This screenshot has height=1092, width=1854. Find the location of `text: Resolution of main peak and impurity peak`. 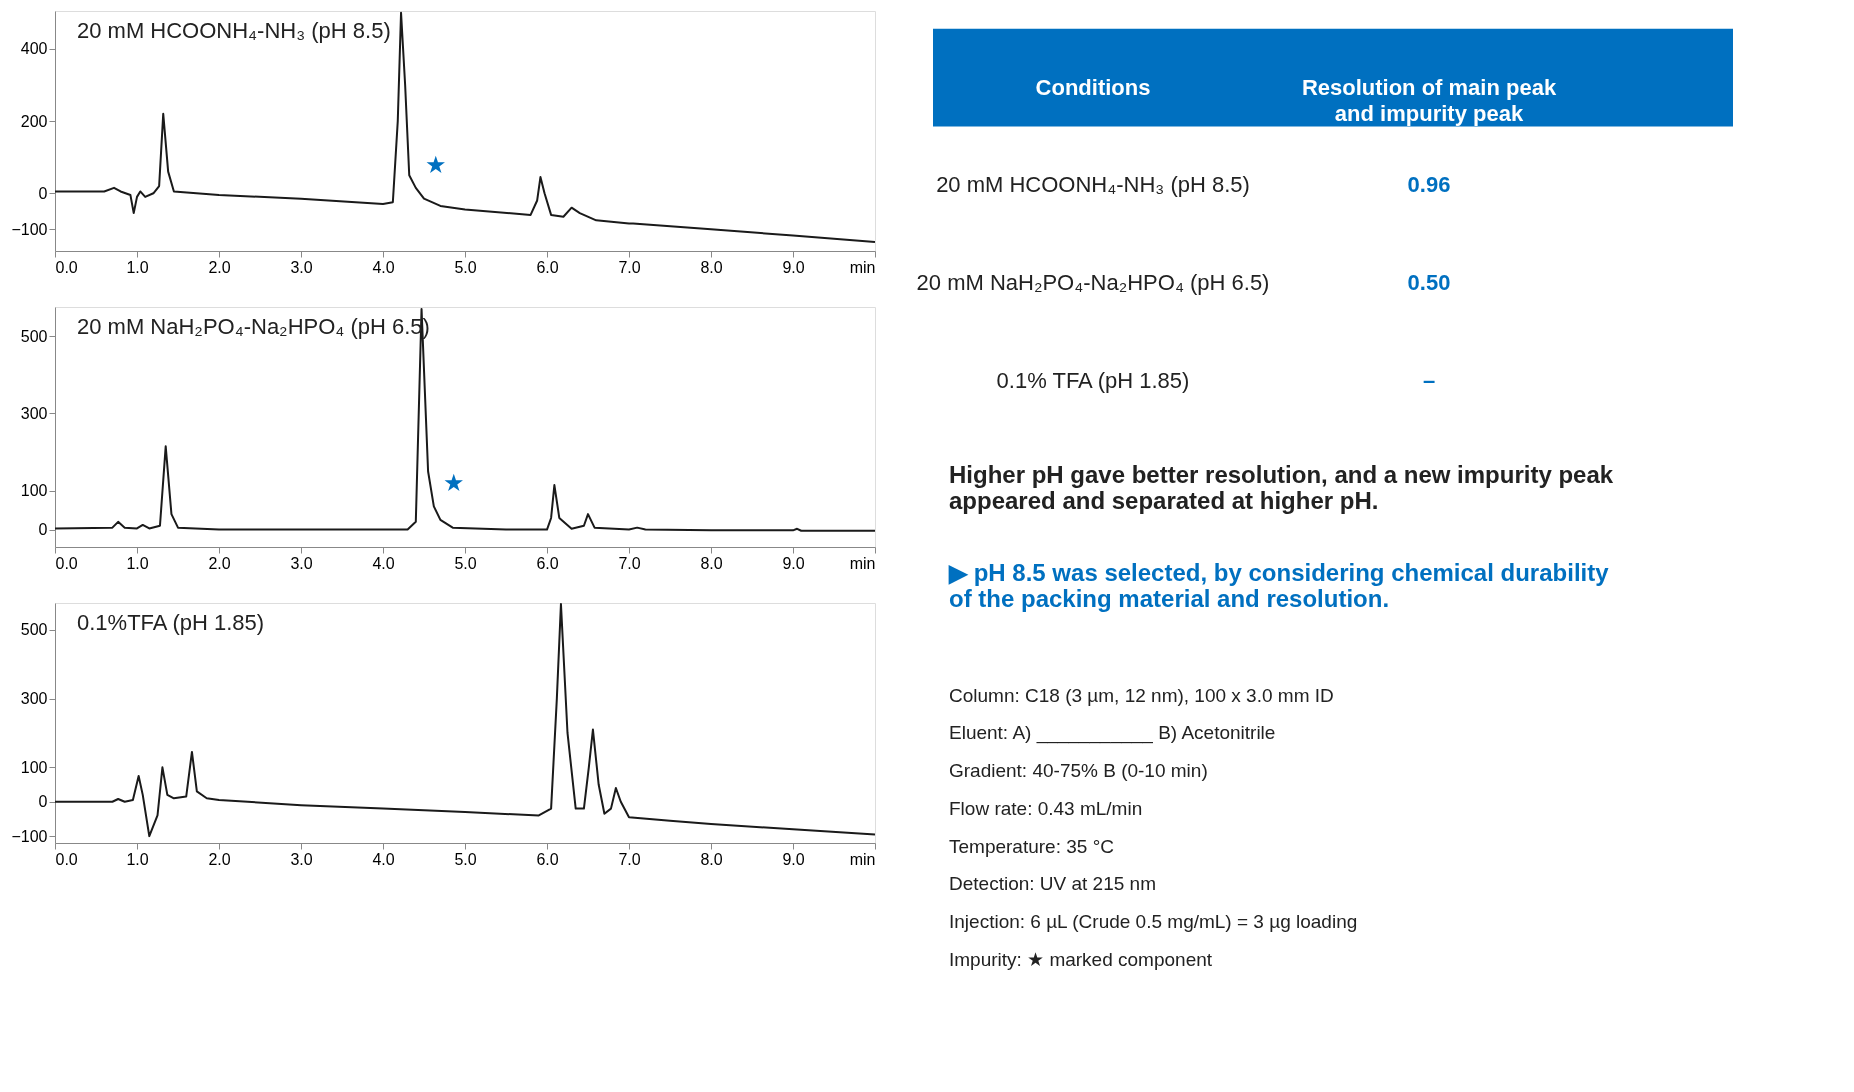

text: Resolution of main peak and impurity peak is located at coordinates (1429, 100).